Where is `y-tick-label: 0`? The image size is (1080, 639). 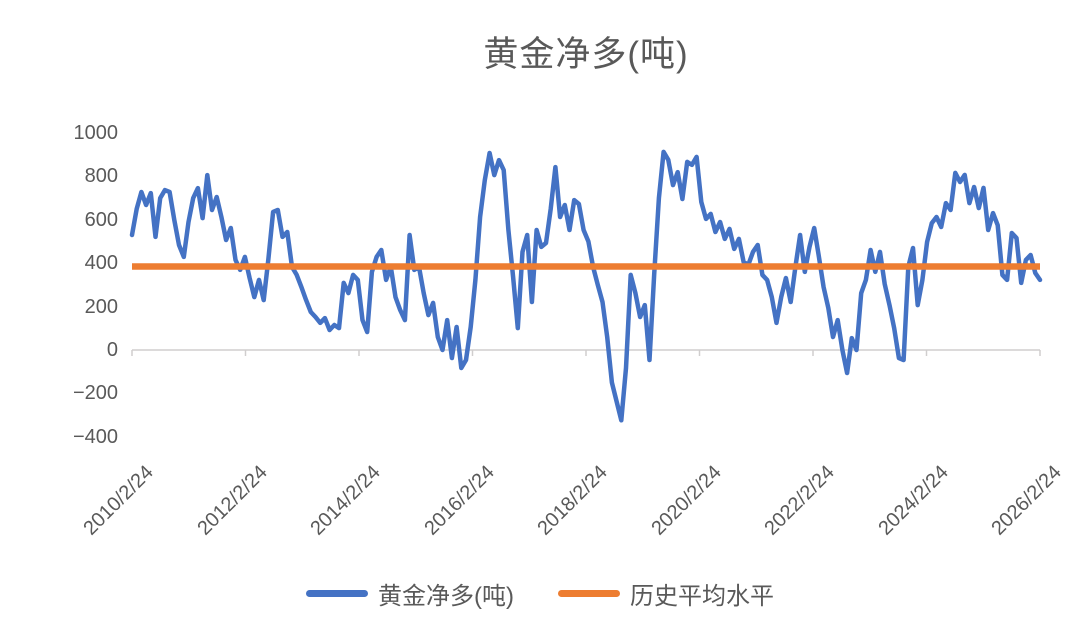 y-tick-label: 0 is located at coordinates (112, 350).